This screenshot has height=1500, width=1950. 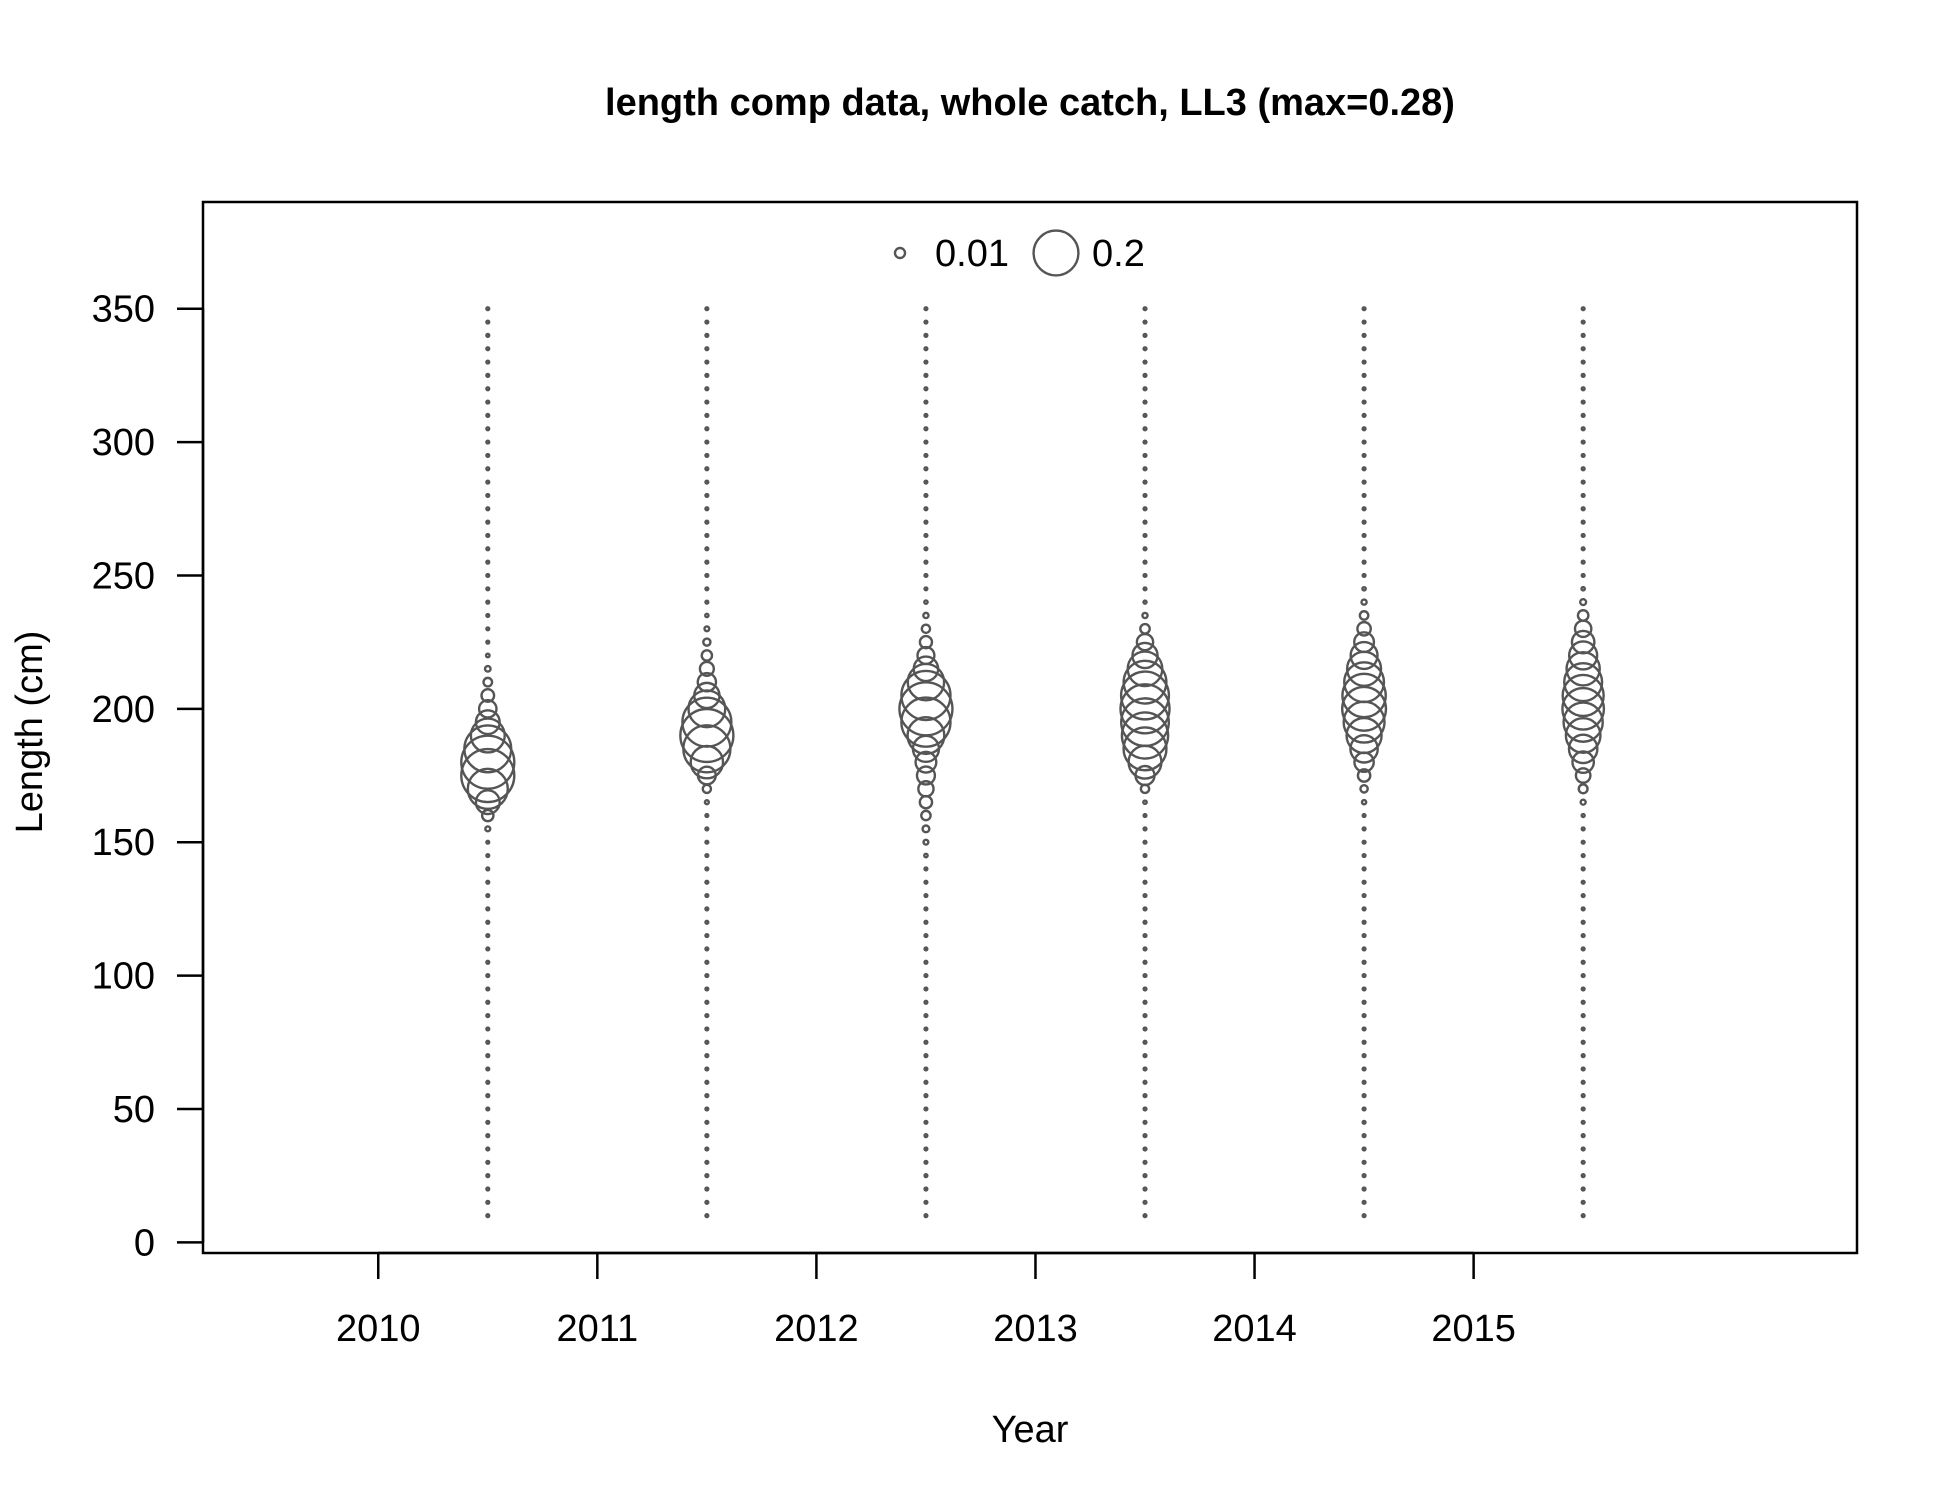 What do you see at coordinates (1473, 1329) in the screenshot?
I see `x-tick-label: 2015` at bounding box center [1473, 1329].